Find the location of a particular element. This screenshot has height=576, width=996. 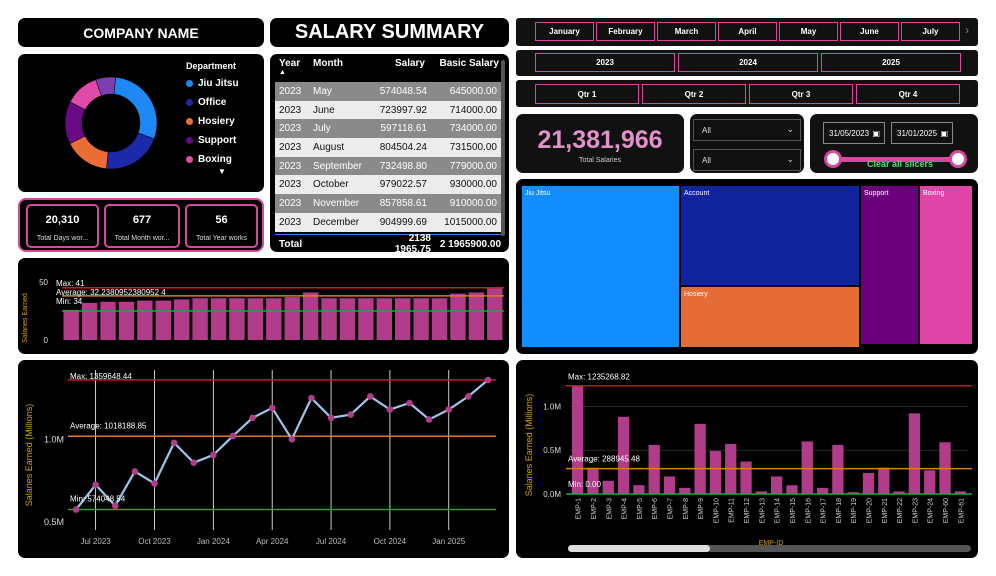

legend-list: Jiu Jitsu Office Hosiery Support Boxing is located at coordinates (224, 121).